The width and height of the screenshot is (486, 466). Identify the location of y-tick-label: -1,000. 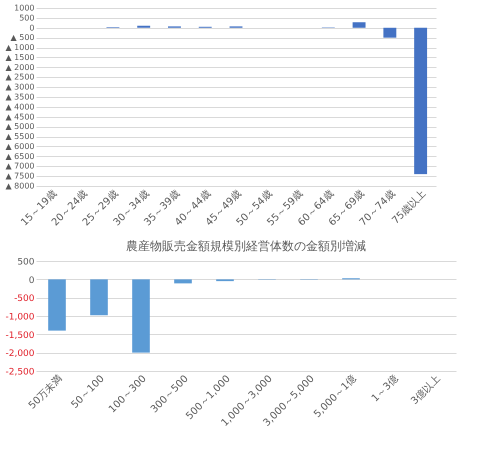
(20, 317).